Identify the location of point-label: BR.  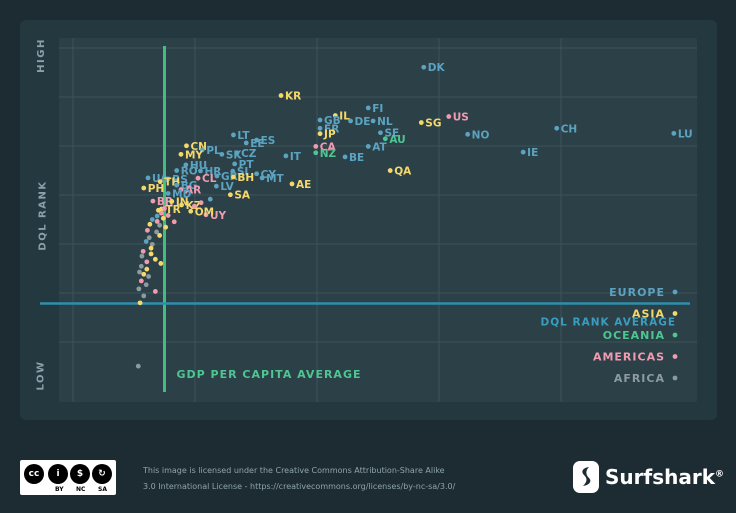
(165, 202).